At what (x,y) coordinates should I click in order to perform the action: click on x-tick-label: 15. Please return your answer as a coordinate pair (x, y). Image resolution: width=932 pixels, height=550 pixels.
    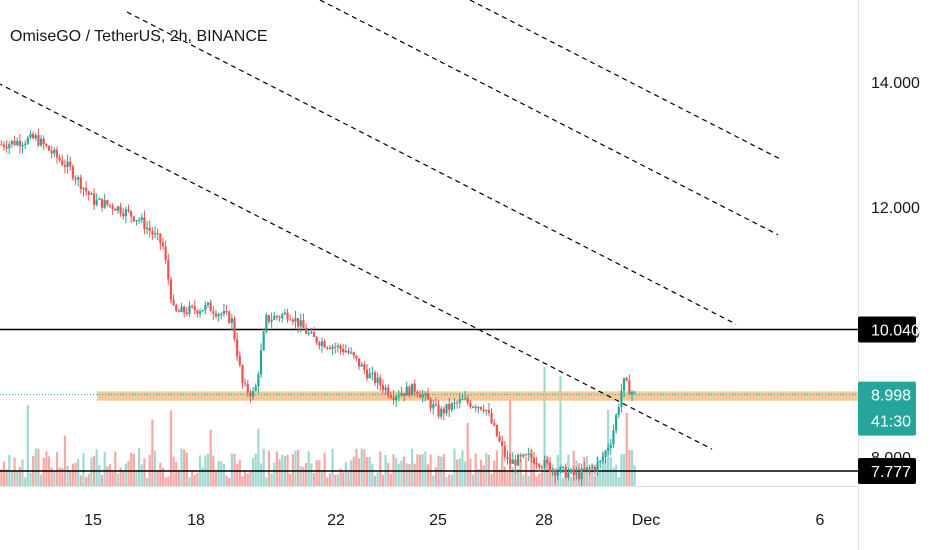
    Looking at the image, I should click on (93, 520).